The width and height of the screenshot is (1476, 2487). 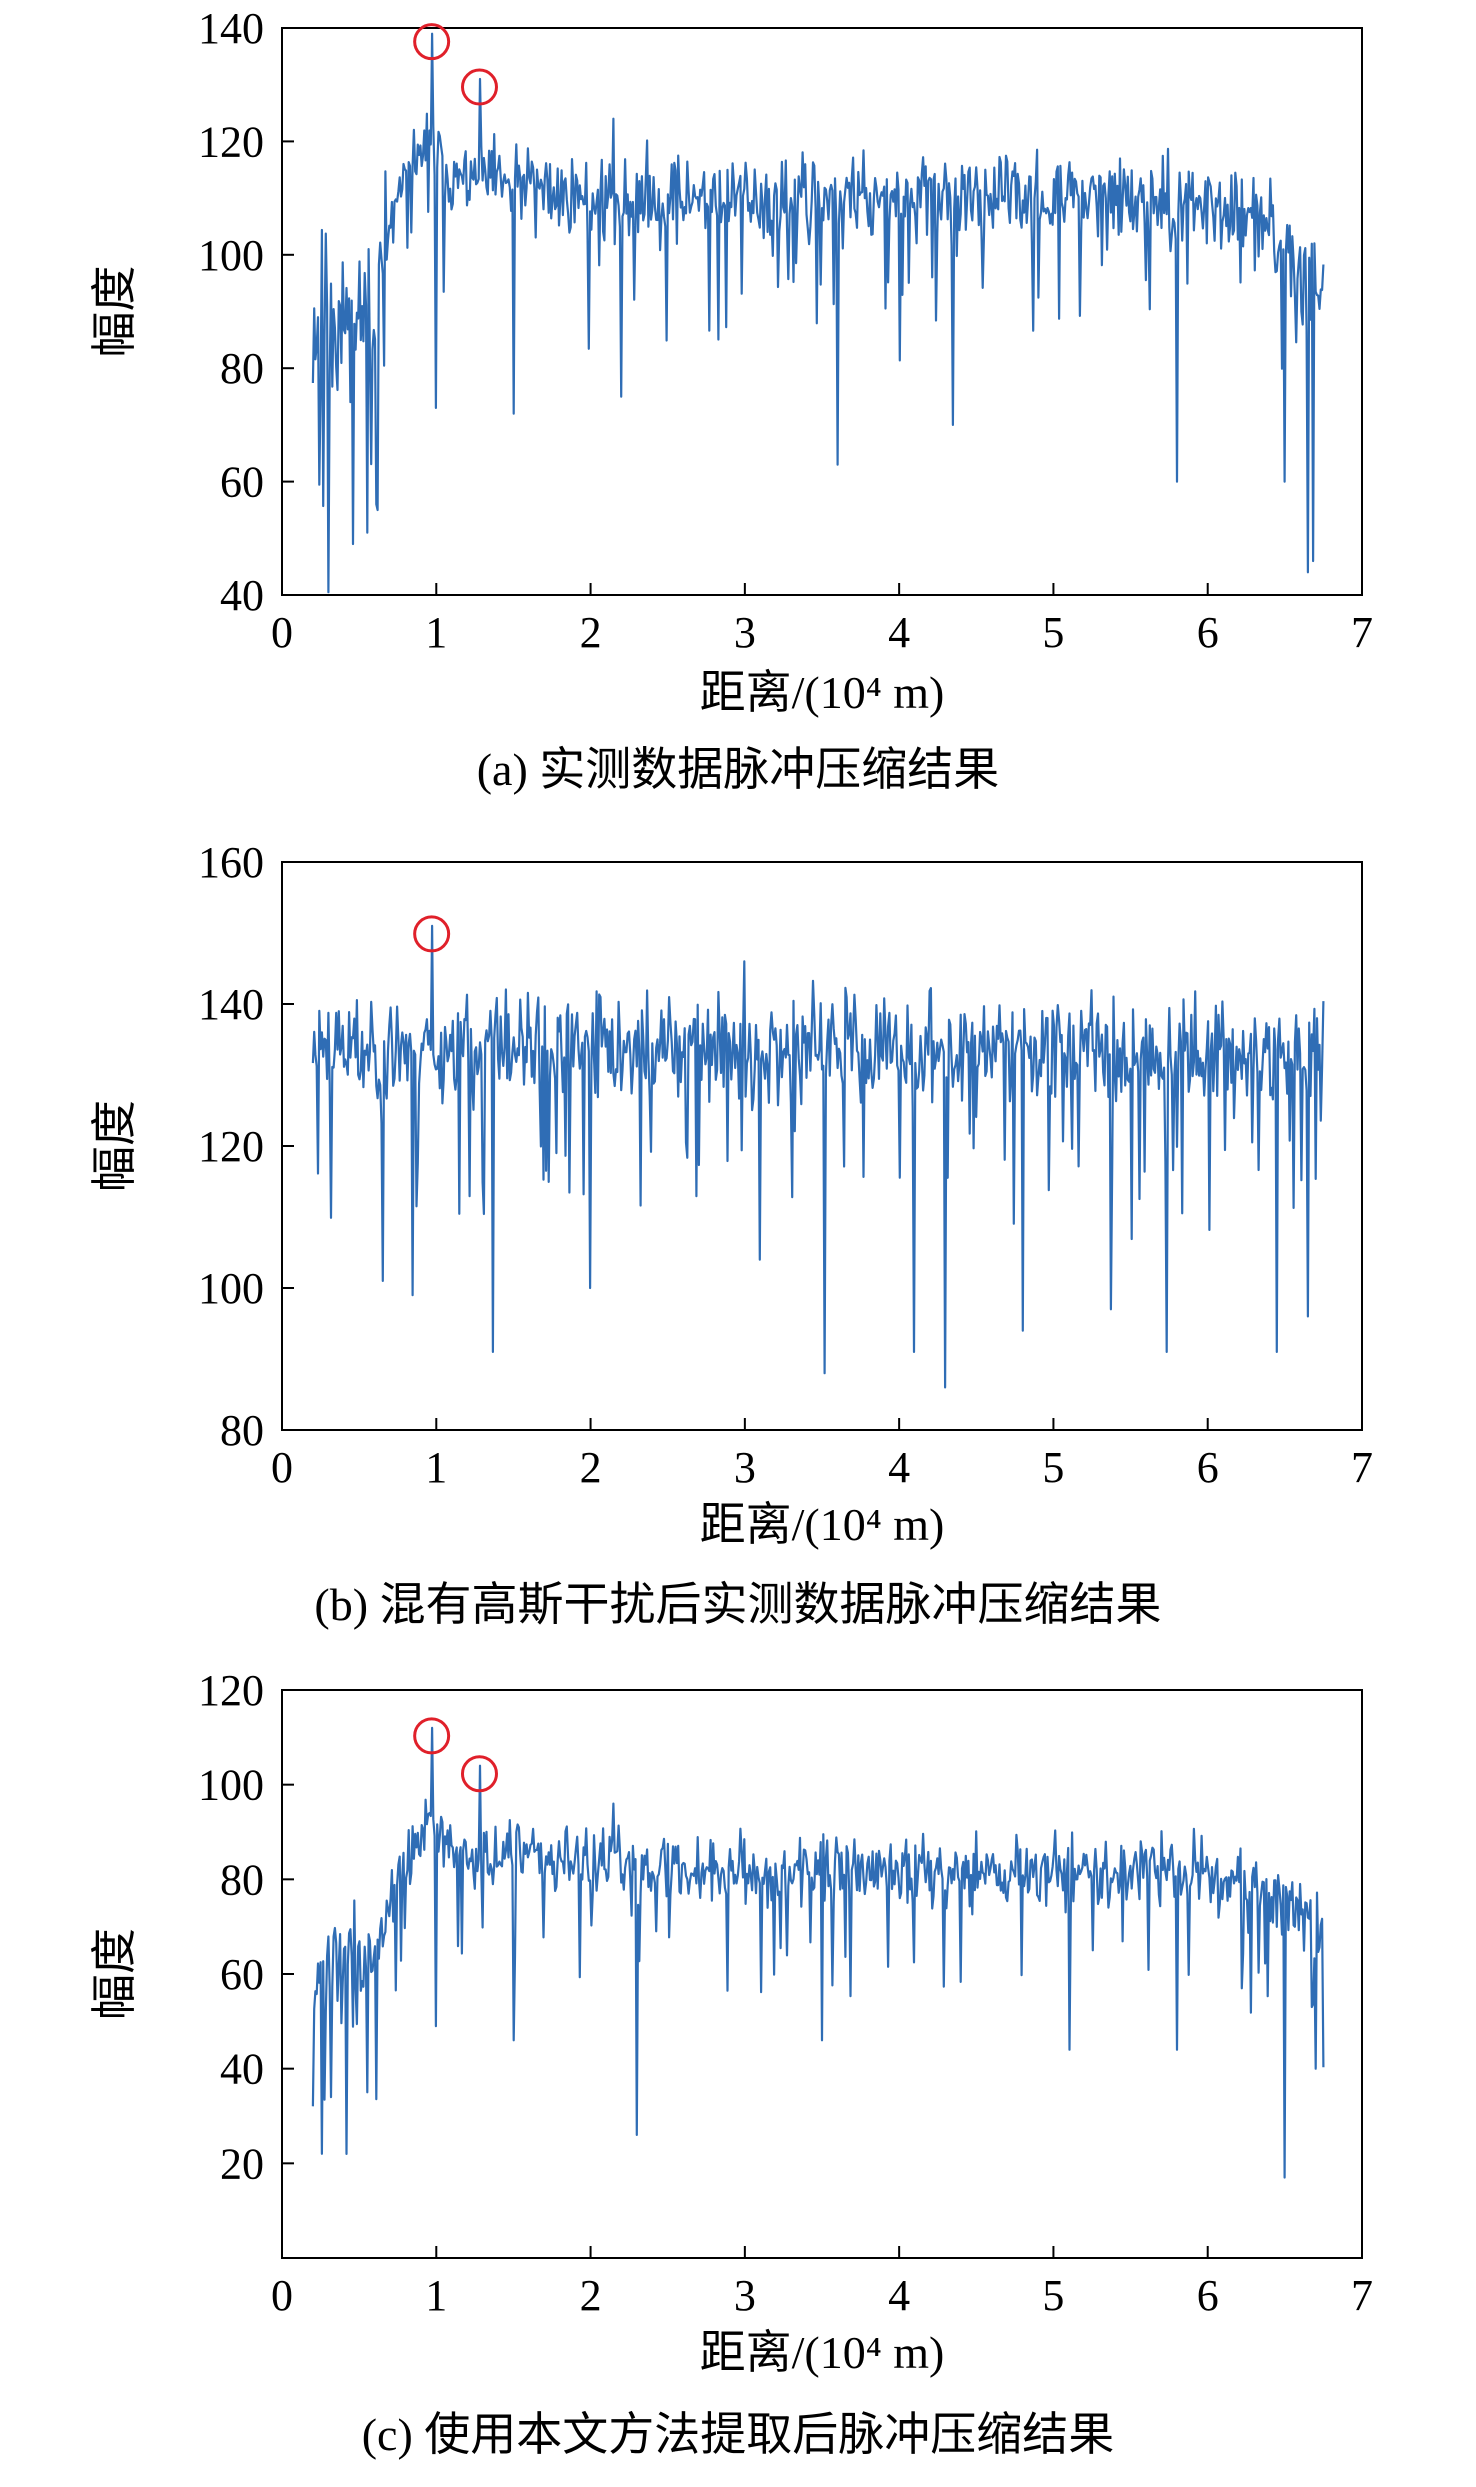 I want to click on chart-caption: (a) 实测数据脉冲压缩结果, so click(x=738, y=769).